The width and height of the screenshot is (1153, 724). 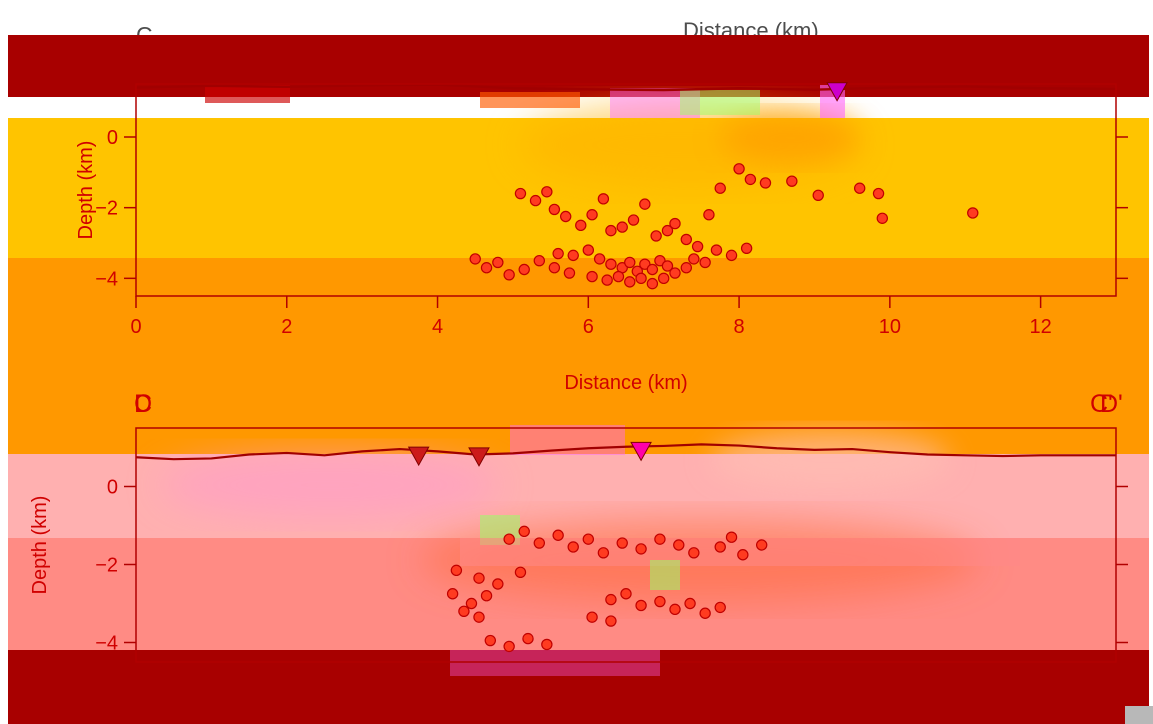 What do you see at coordinates (890, 327) in the screenshot?
I see `chart-0-x-tick-label: 10` at bounding box center [890, 327].